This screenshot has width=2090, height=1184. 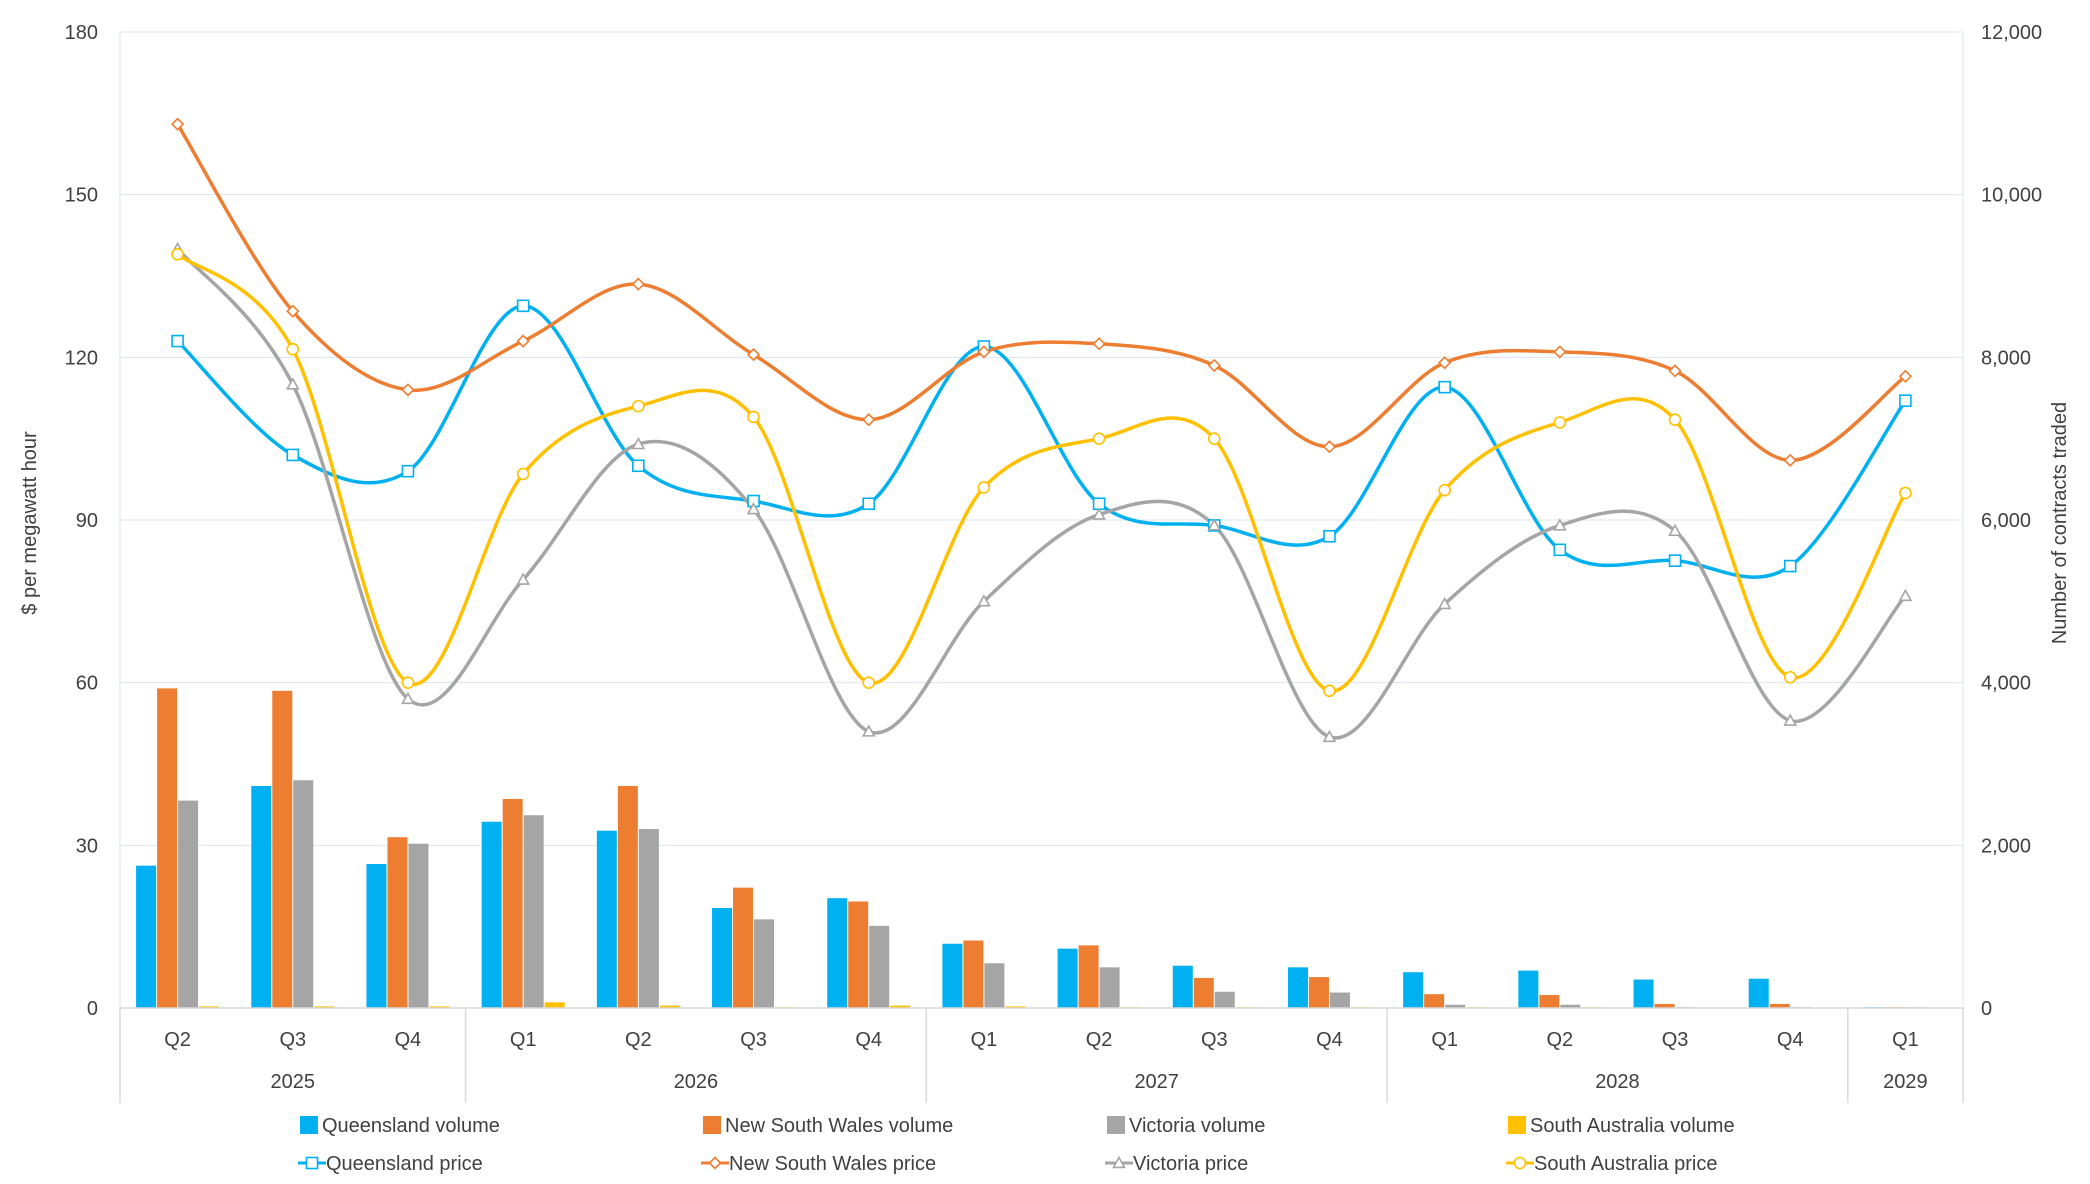 What do you see at coordinates (87, 521) in the screenshot?
I see `y-left-tick-label: 90` at bounding box center [87, 521].